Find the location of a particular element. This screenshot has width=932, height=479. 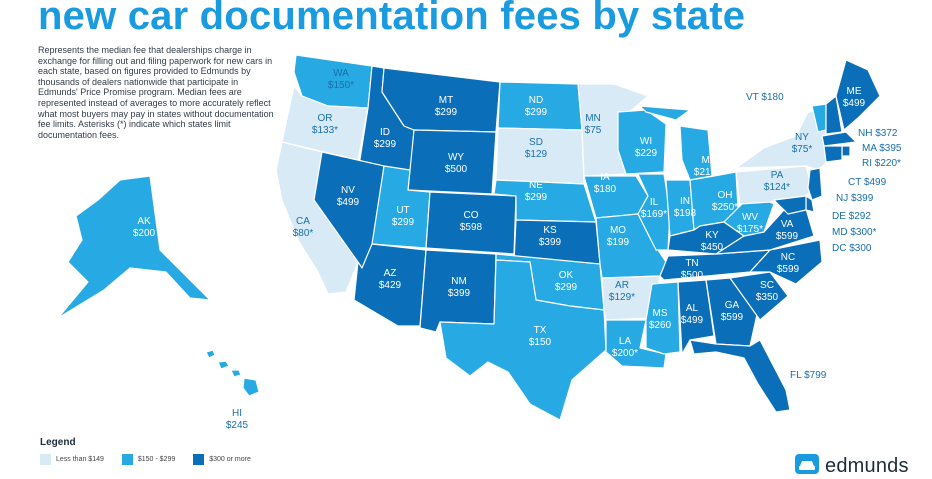

legend-item-low: Less than $149 is located at coordinates (72, 459).